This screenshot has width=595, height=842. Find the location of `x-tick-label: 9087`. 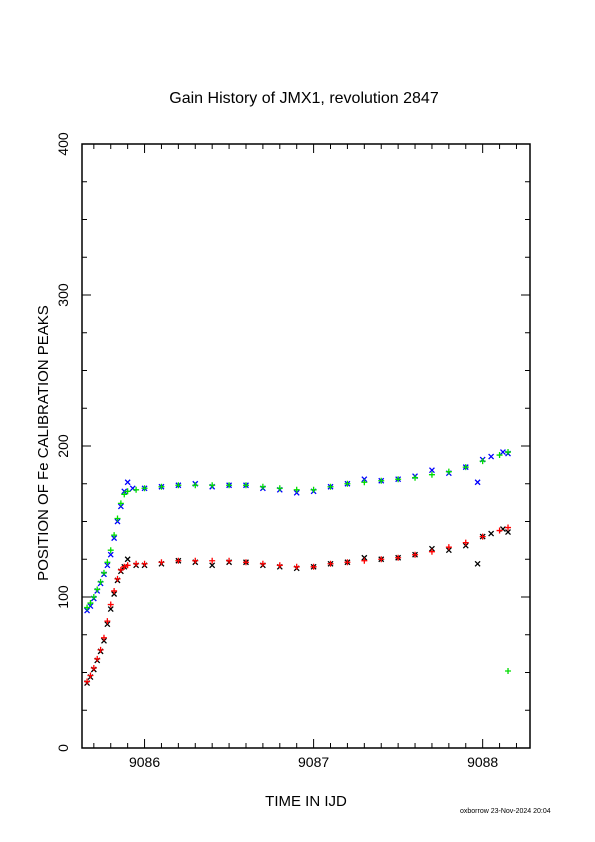

x-tick-label: 9087 is located at coordinates (313, 762).